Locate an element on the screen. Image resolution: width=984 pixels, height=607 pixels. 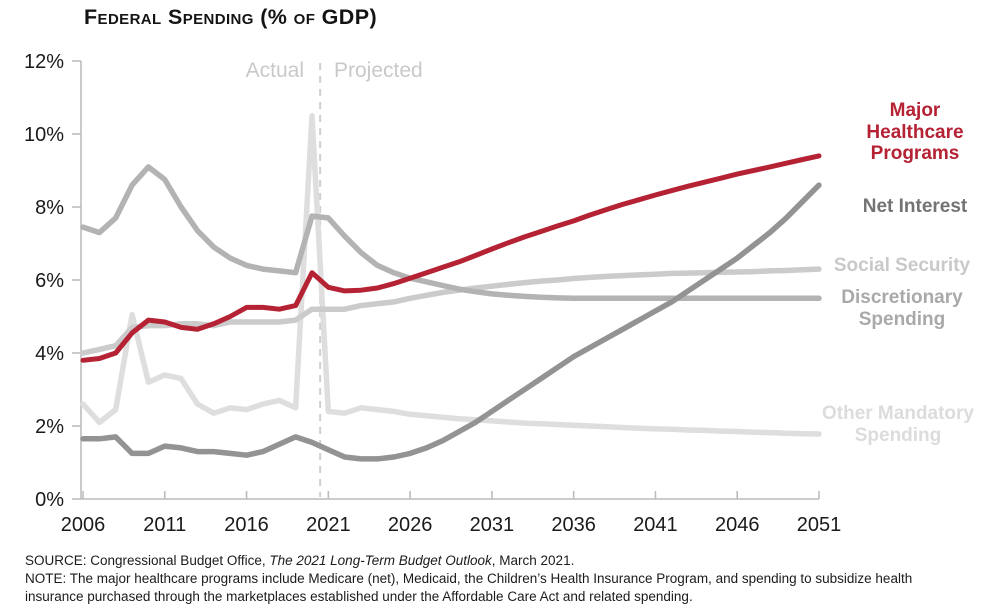
series-label-discretionary-spending: Discretionary Spending is located at coordinates (902, 308).